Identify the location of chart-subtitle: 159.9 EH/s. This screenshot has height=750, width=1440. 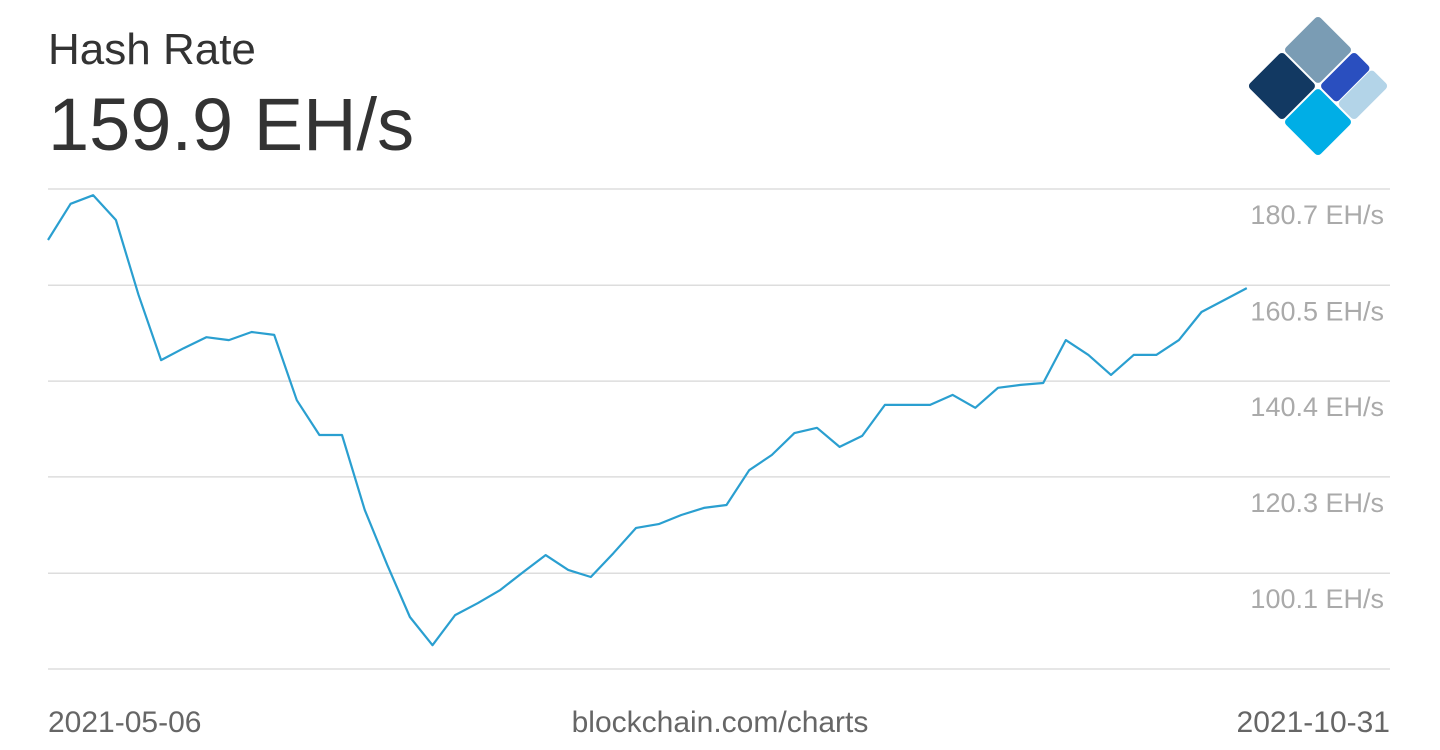
(231, 124).